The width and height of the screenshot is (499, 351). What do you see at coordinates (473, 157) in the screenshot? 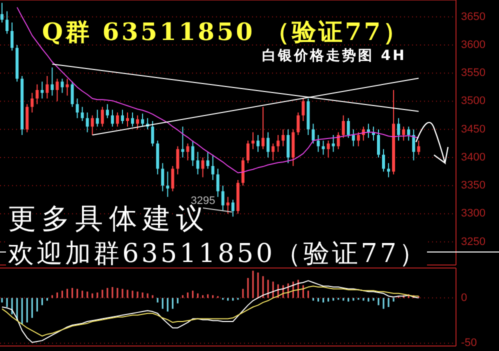
I see `y-tick-label: 3400` at bounding box center [473, 157].